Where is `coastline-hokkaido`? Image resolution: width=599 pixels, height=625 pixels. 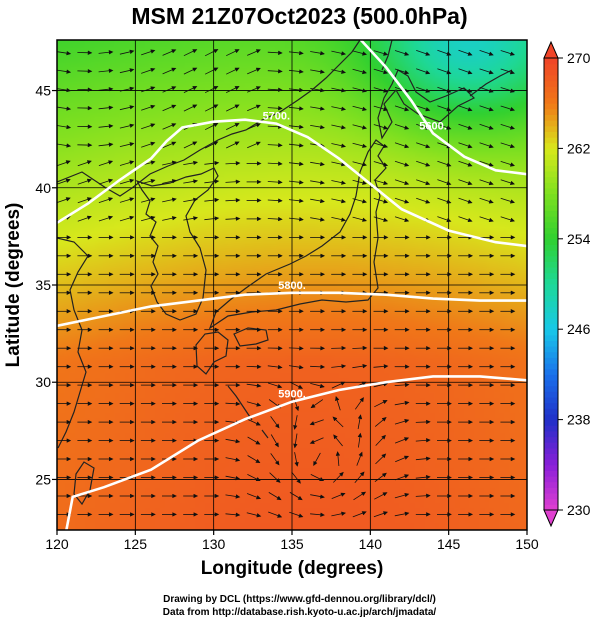
coastline-hokkaido is located at coordinates (426, 104).